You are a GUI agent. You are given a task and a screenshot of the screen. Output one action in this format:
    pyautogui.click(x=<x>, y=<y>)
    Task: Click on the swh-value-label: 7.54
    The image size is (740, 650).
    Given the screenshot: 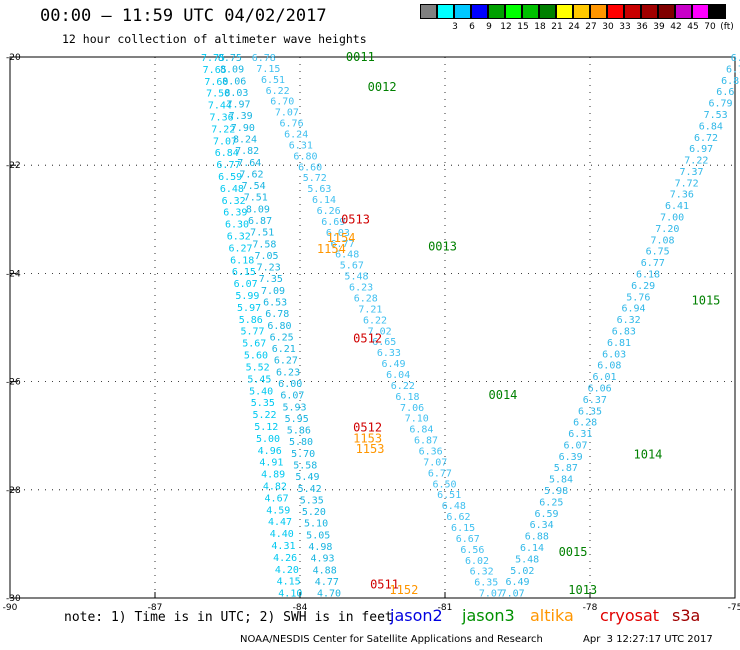 What is the action you would take?
    pyautogui.click(x=254, y=186)
    